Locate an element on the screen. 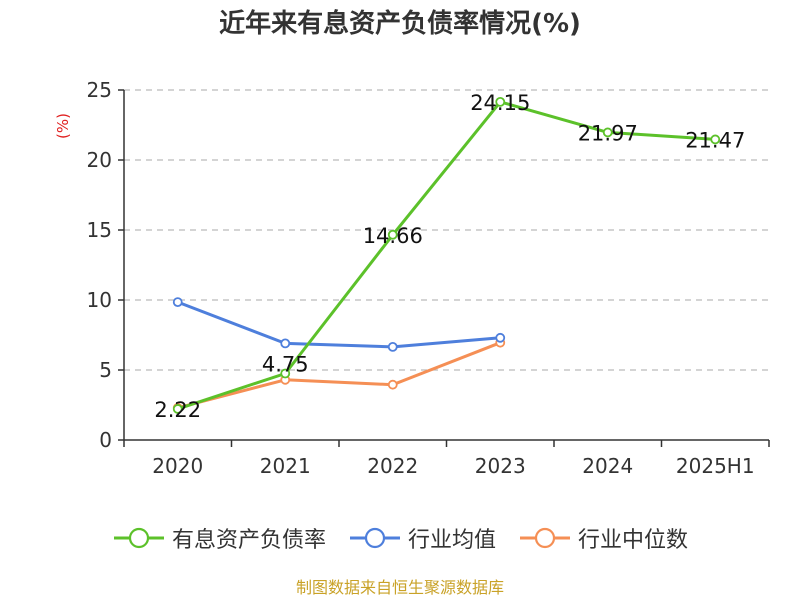  legend-item-0: 有息资产负债率 is located at coordinates (219, 538).